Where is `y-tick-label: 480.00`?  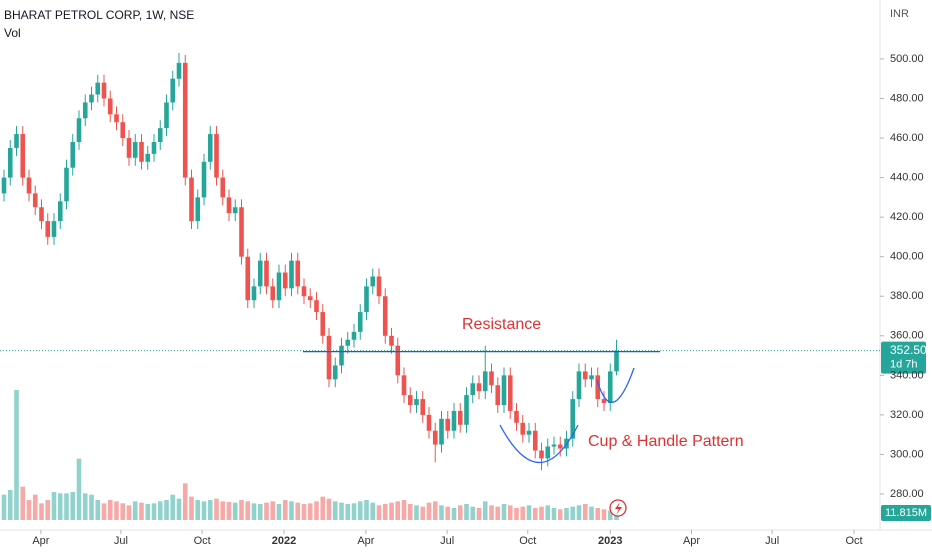 y-tick-label: 480.00 is located at coordinates (907, 98).